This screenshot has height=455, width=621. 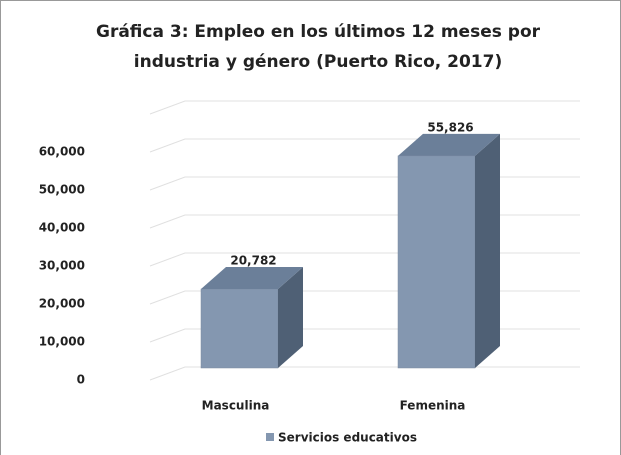 What do you see at coordinates (318, 62) in the screenshot?
I see `chart-title: industria y género (Puerto Rico, 2017)` at bounding box center [318, 62].